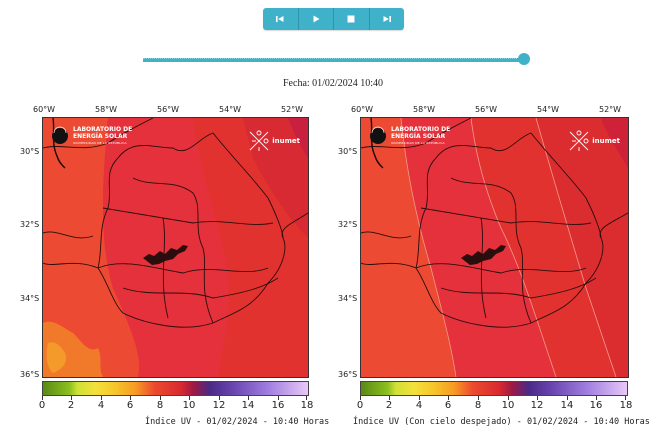 This screenshot has width=658, height=427. What do you see at coordinates (494, 388) in the screenshot?
I see `uv-clear-sky-colorbar` at bounding box center [494, 388].